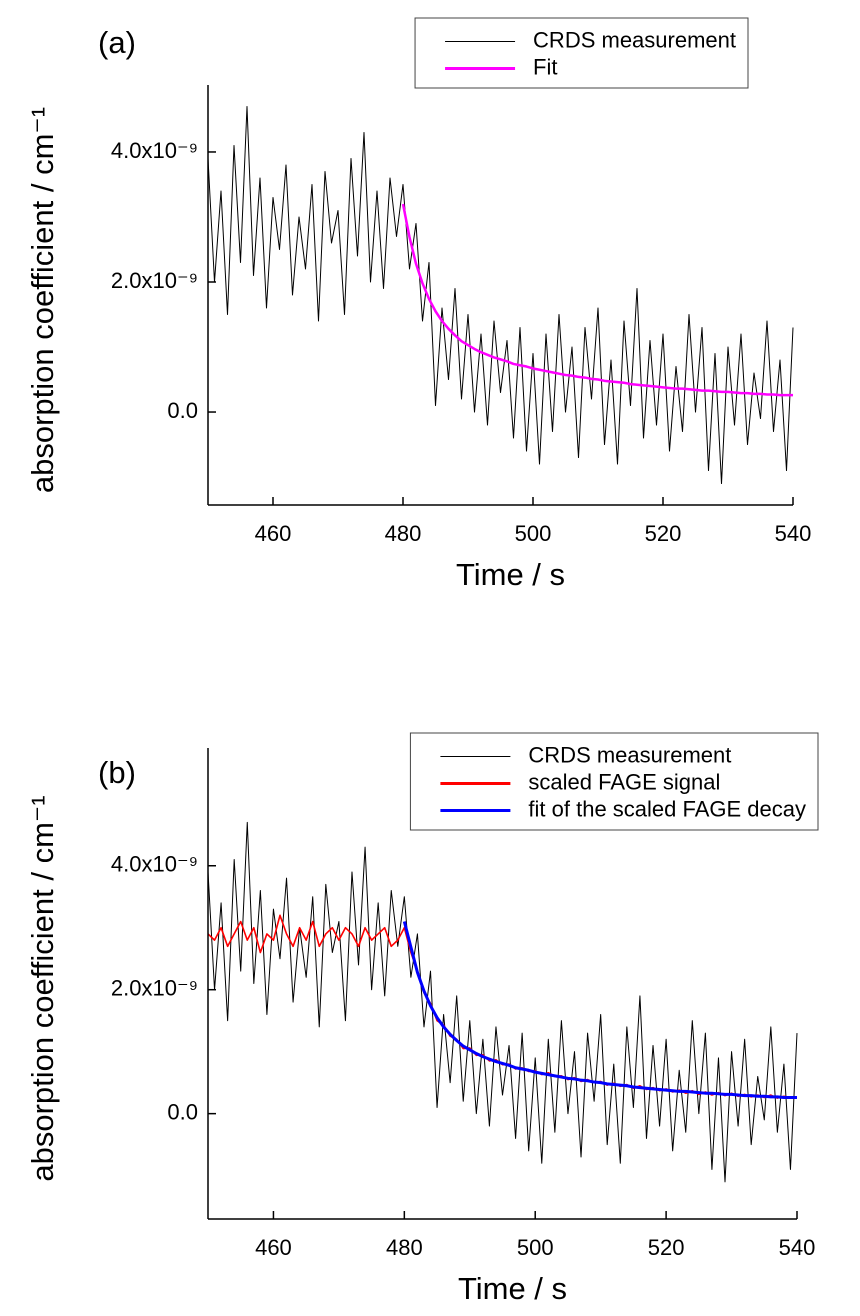 Image resolution: width=860 pixels, height=1316 pixels. I want to click on panel-label: (a), so click(117, 42).